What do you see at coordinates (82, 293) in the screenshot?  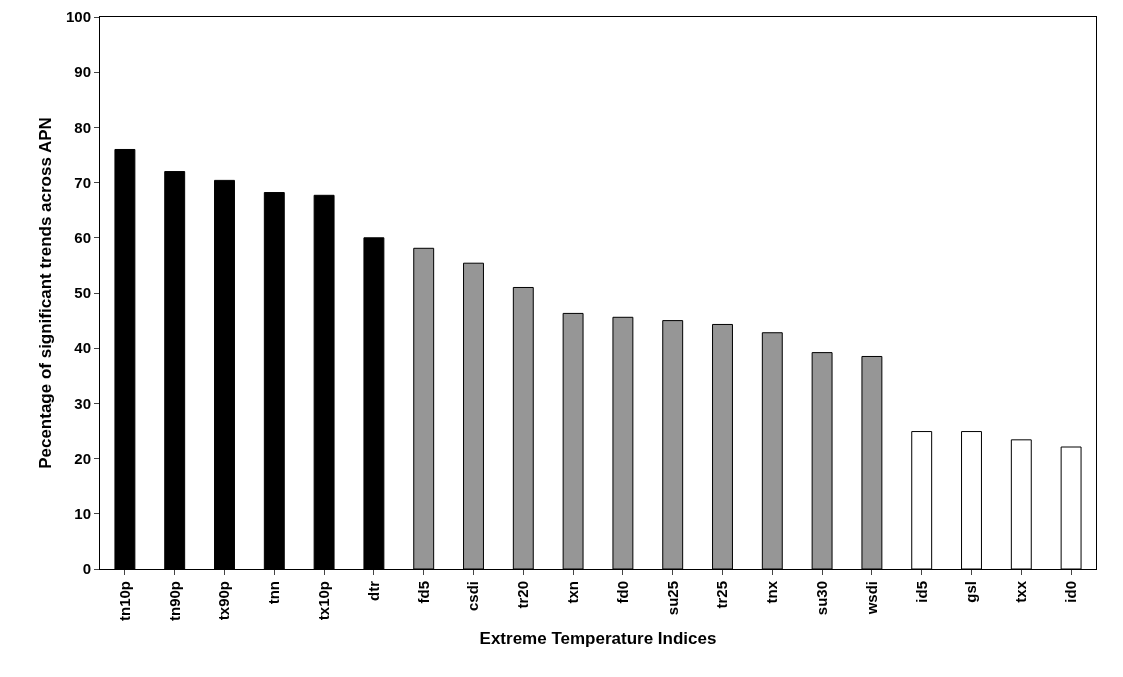 I see `y-tick-label: 50` at bounding box center [82, 293].